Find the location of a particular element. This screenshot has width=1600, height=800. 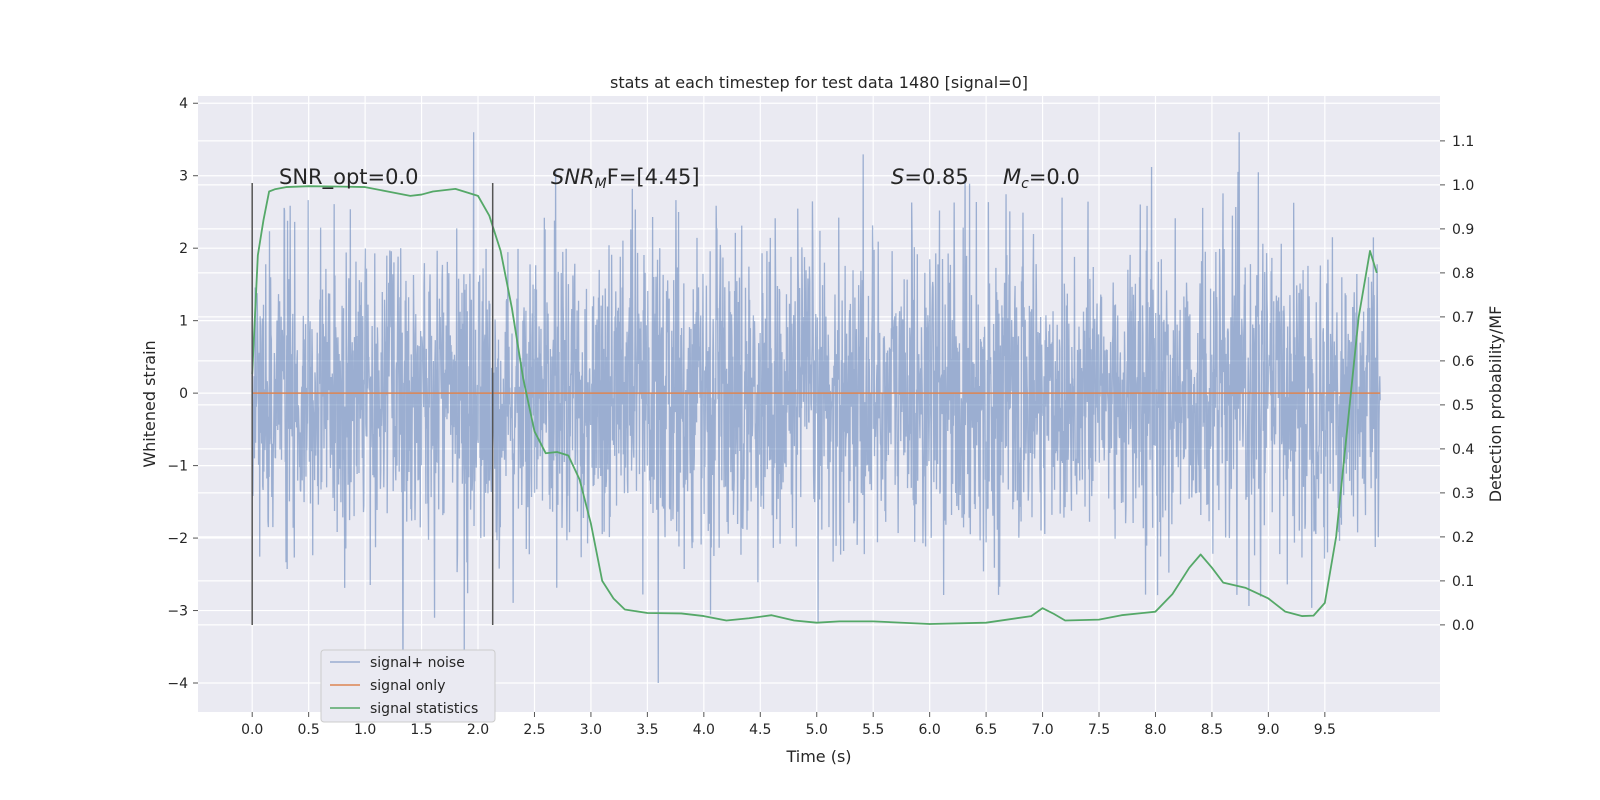

y2-tick-label: 0.8 is located at coordinates (1463, 274).